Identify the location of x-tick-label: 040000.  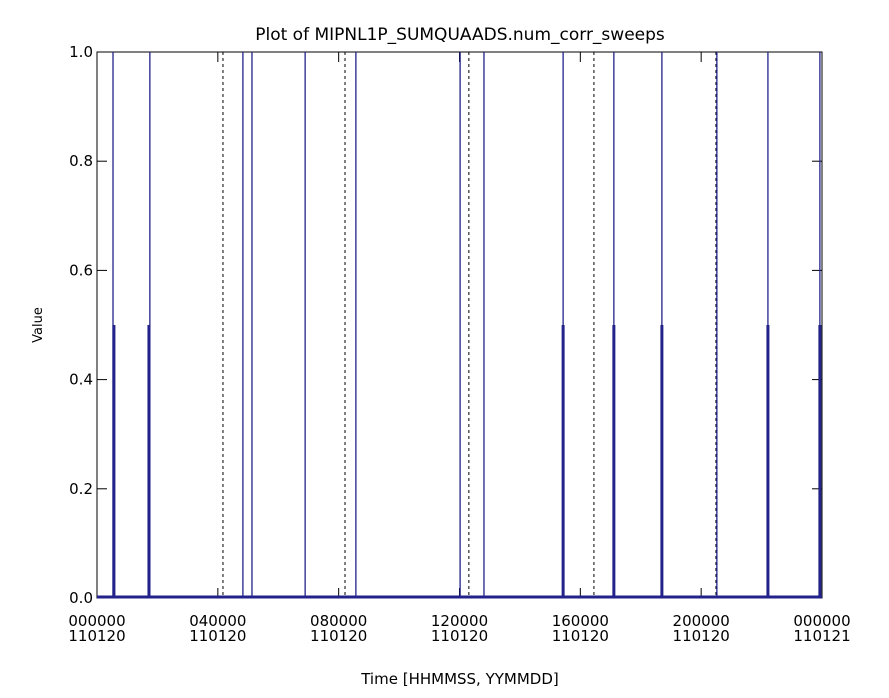
(217, 621).